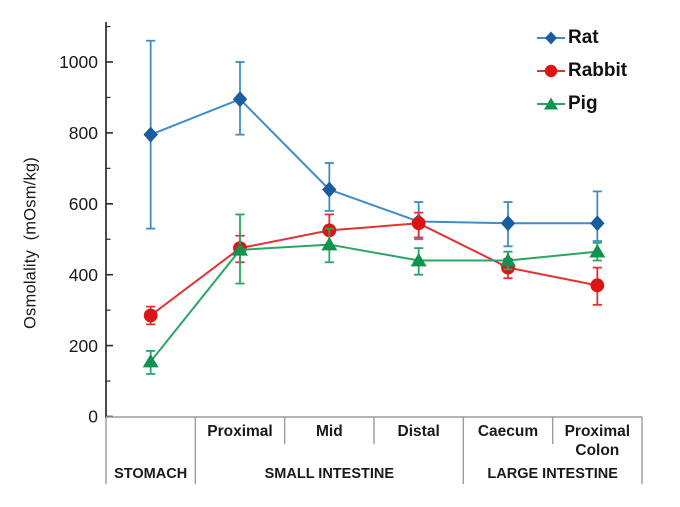 Image resolution: width=680 pixels, height=507 pixels. I want to click on segment-label: Colon, so click(597, 450).